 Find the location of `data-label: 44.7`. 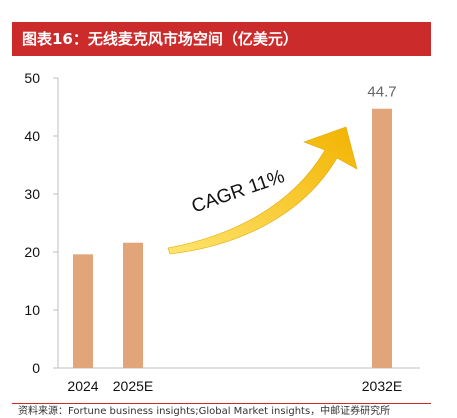

data-label: 44.7 is located at coordinates (381, 92).